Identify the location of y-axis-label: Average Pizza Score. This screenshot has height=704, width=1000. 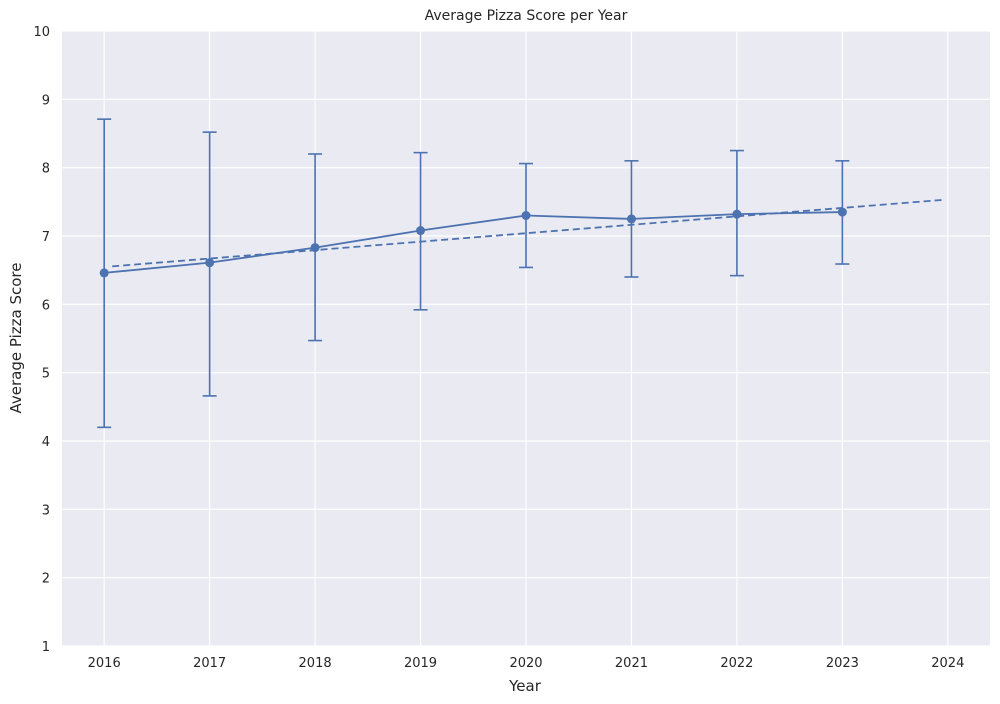
(16, 338).